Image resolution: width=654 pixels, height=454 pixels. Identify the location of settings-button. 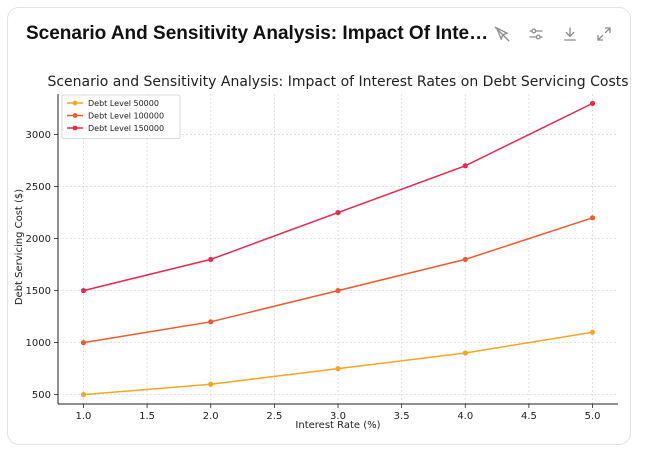
(536, 34).